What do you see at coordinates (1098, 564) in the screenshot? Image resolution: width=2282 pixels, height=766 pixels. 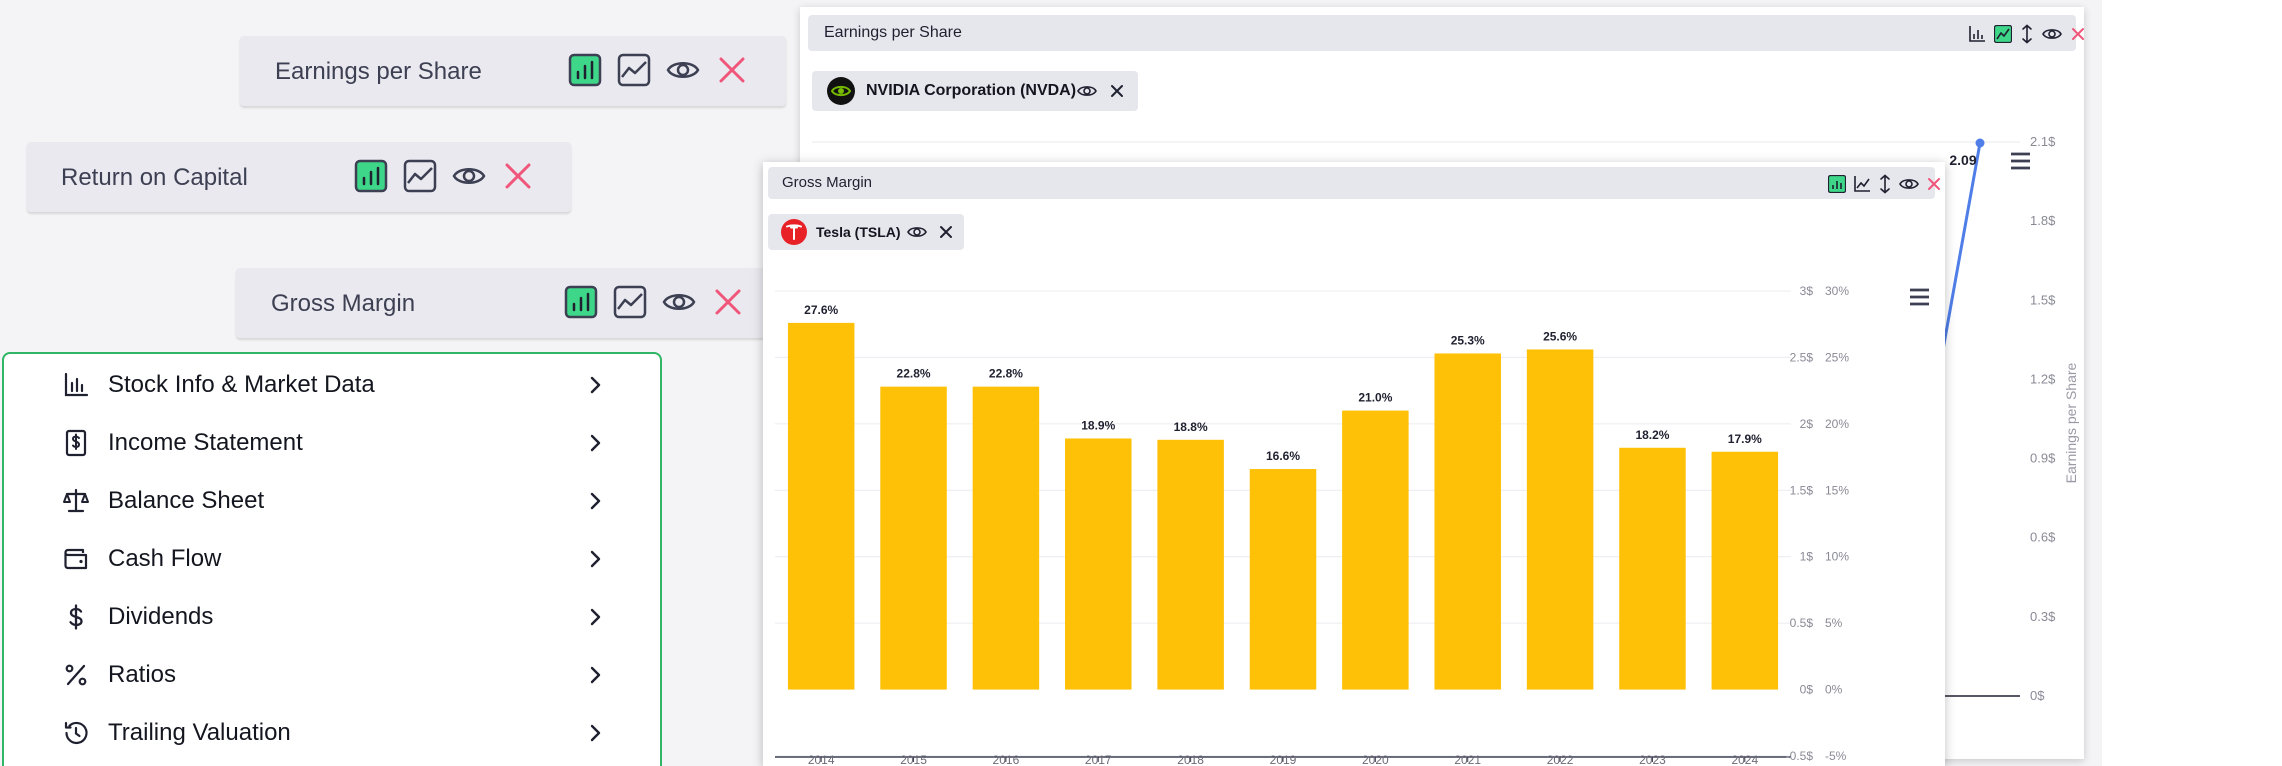 I see `bar-2017` at bounding box center [1098, 564].